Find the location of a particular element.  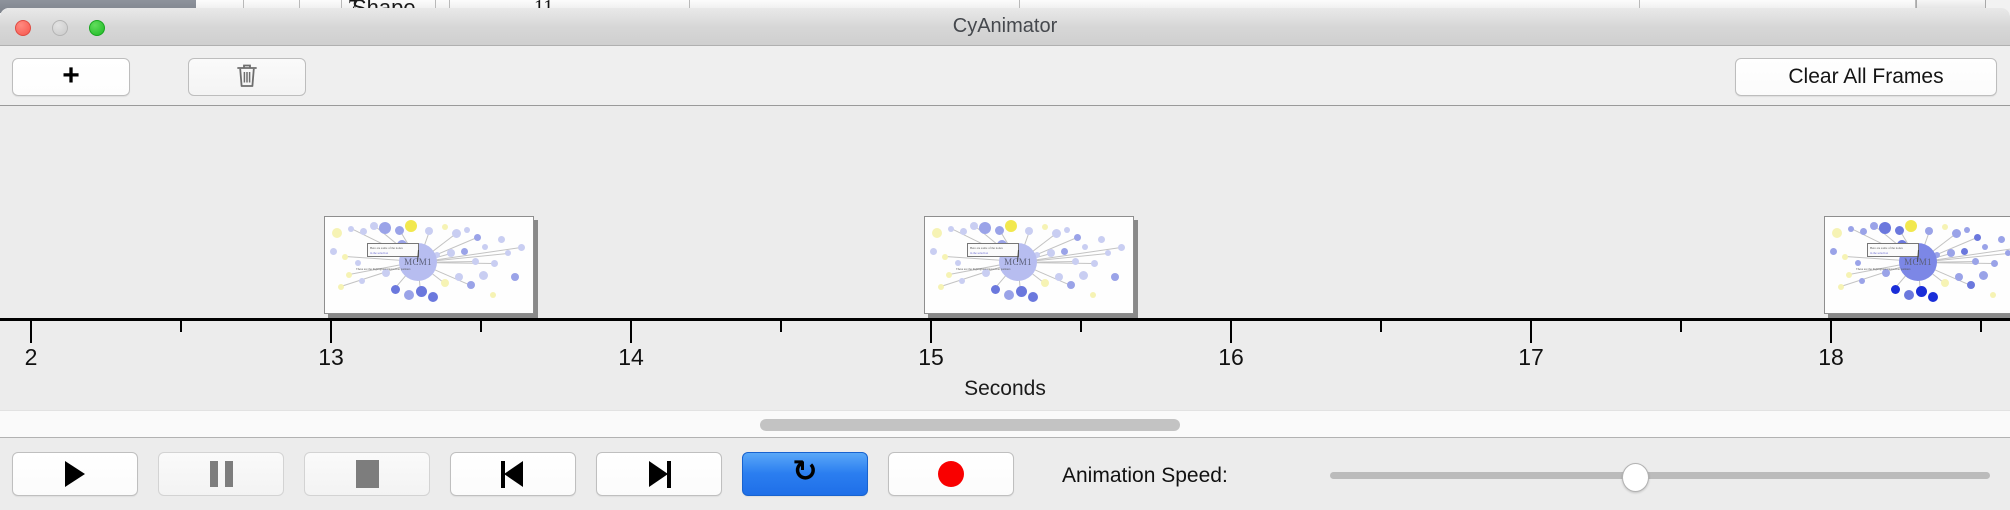

add-frame-button: + is located at coordinates (71, 77).